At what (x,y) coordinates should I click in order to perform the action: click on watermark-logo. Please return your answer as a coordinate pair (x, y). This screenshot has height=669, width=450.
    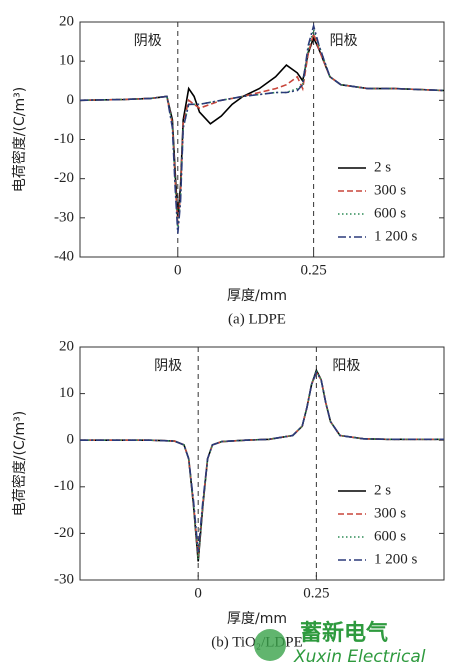
    Looking at the image, I should click on (270, 645).